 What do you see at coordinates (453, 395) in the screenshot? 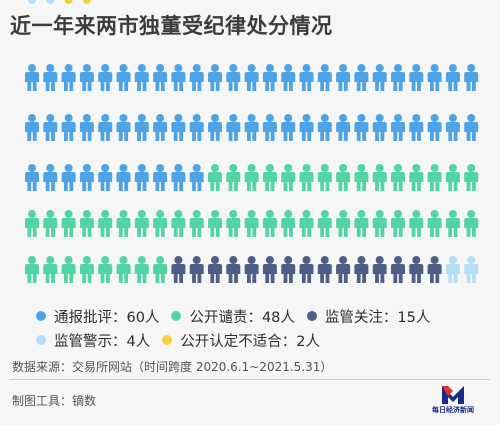
I see `nbd-logo-icon` at bounding box center [453, 395].